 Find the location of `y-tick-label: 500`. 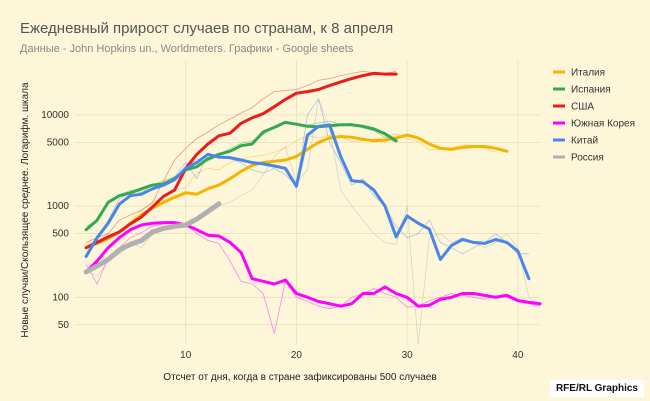

y-tick-label: 500 is located at coordinates (60, 234).